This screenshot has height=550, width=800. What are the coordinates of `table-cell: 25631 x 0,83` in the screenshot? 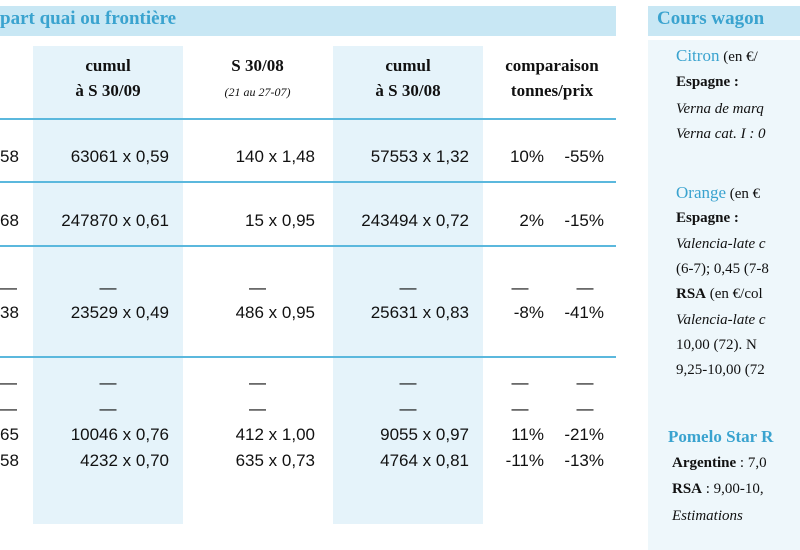 It's located at (419, 312).